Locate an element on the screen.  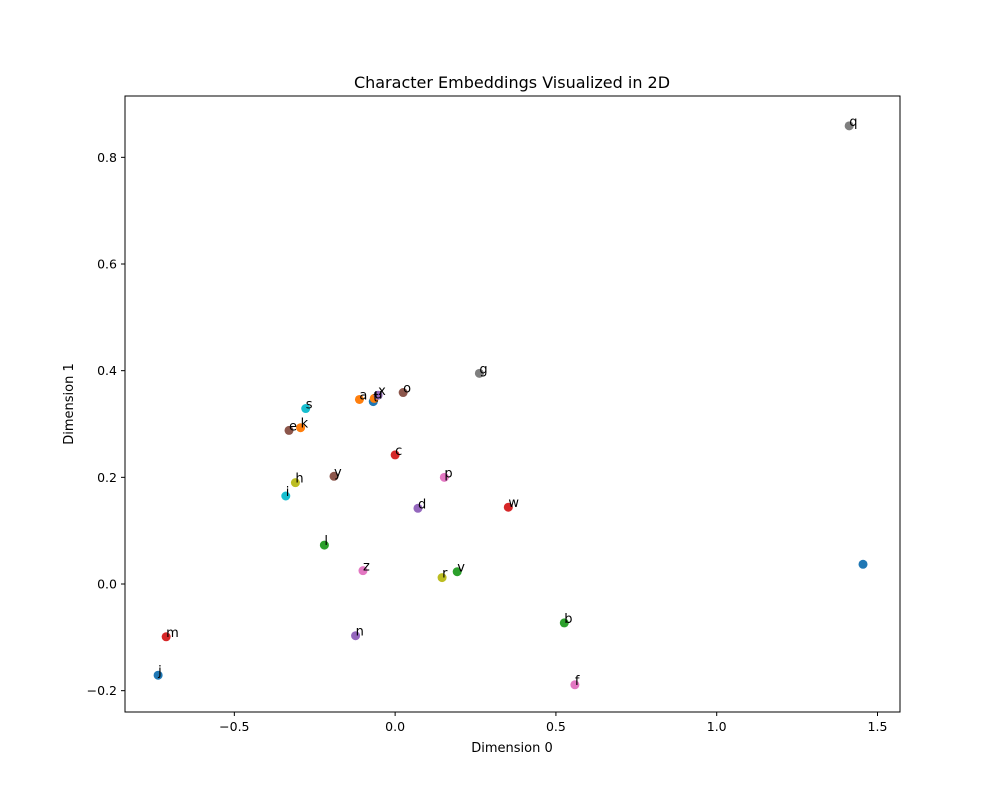
point-label: w is located at coordinates (513, 503).